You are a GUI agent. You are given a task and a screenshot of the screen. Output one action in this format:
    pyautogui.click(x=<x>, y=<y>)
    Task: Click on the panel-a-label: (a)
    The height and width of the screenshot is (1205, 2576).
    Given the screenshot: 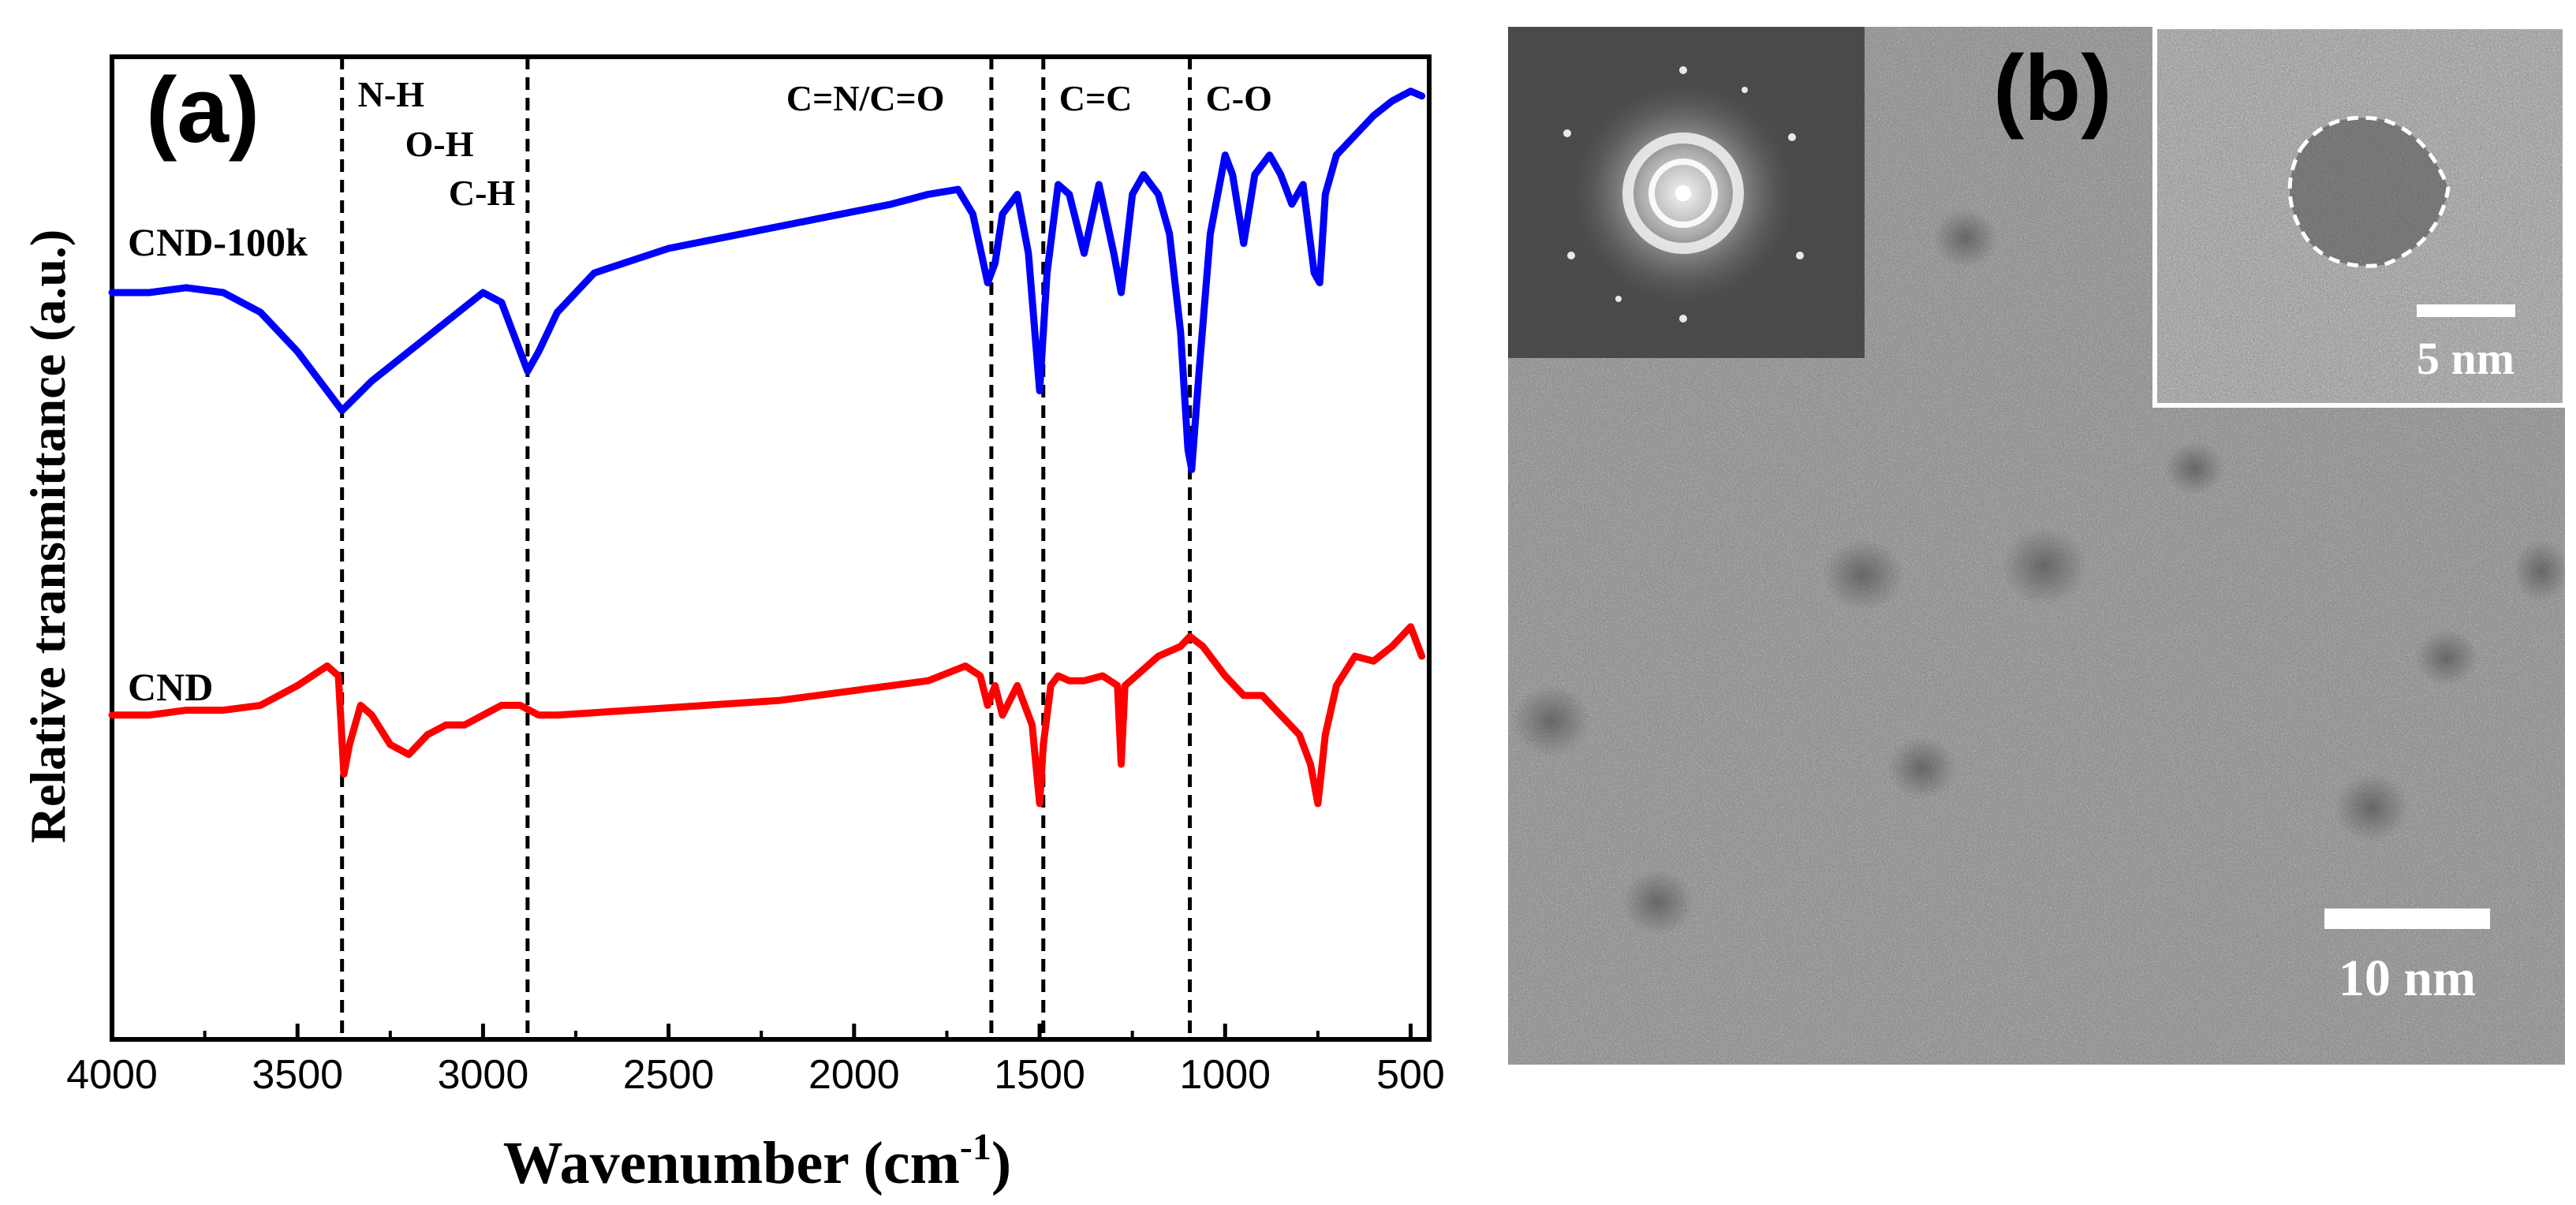 What is the action you would take?
    pyautogui.click(x=202, y=110)
    